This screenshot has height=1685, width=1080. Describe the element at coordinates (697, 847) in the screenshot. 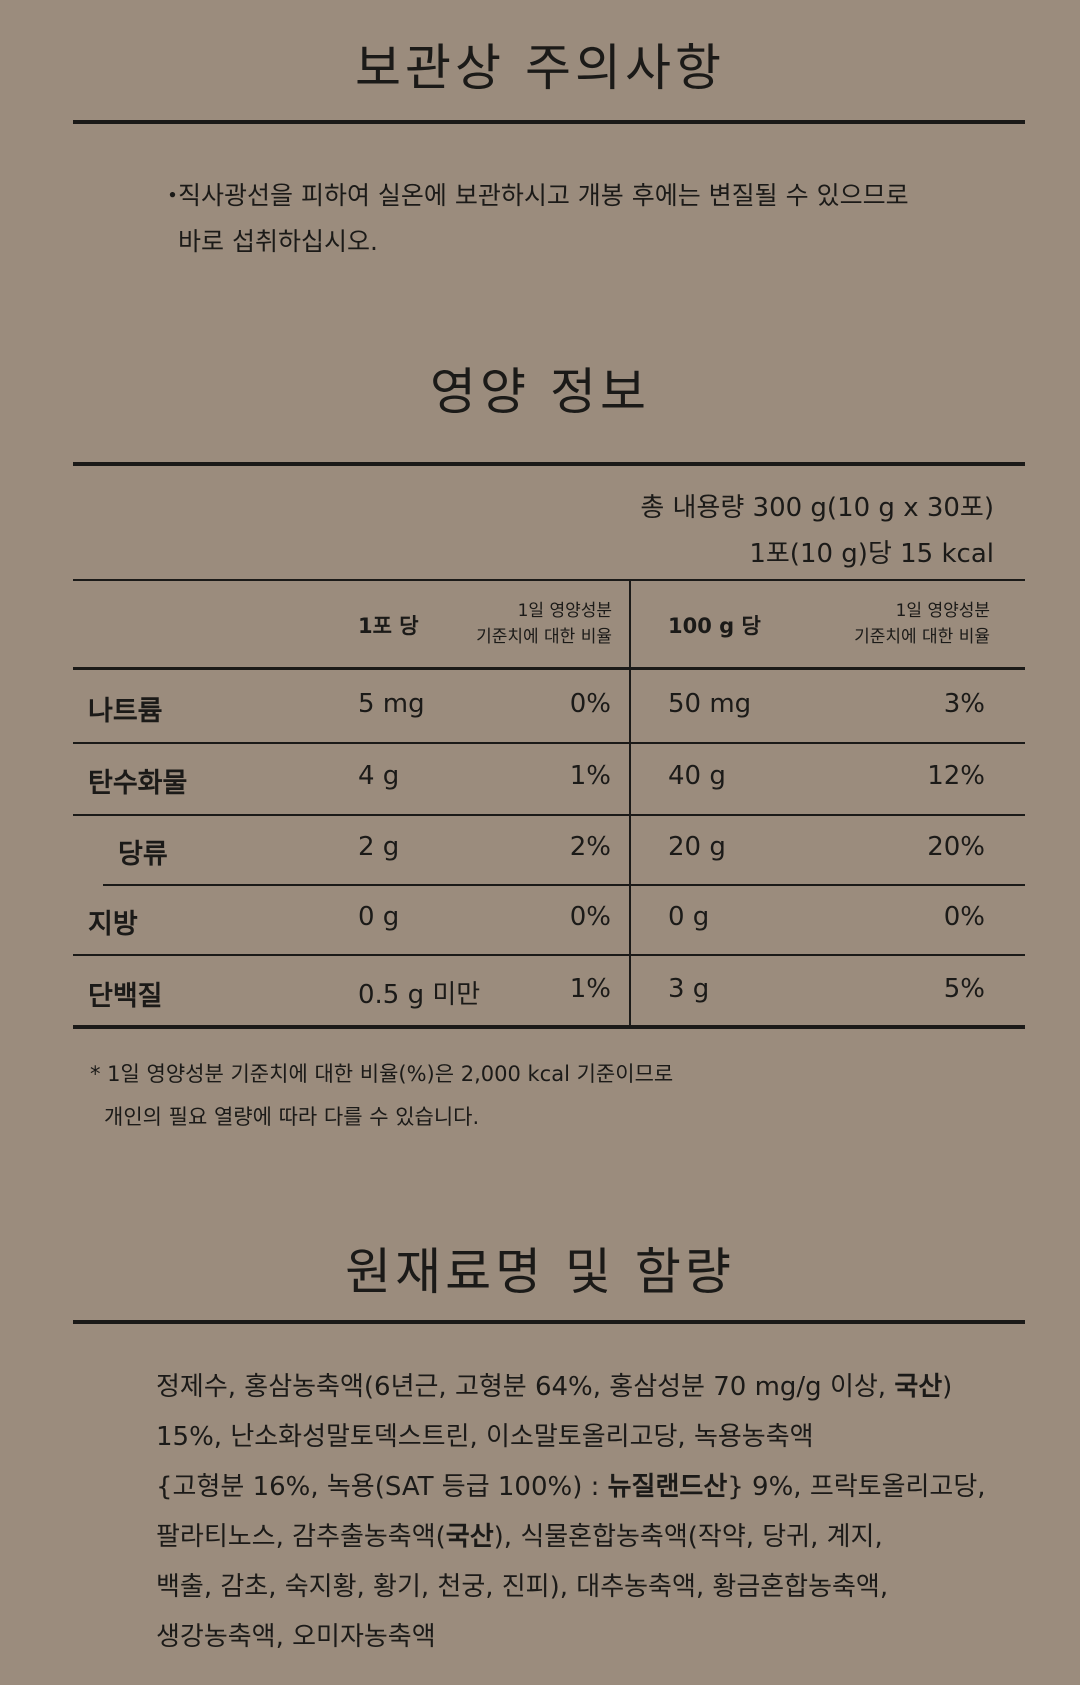

I see `per-100g-value: 20 g` at that location.